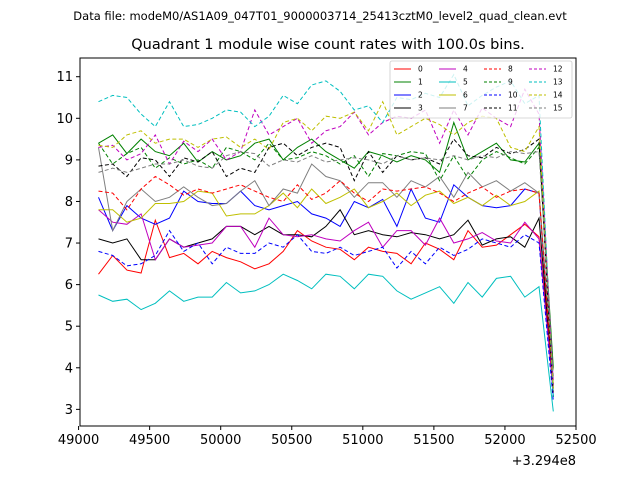 This screenshot has height=480, width=640. I want to click on legend-label-14: 14, so click(558, 95).